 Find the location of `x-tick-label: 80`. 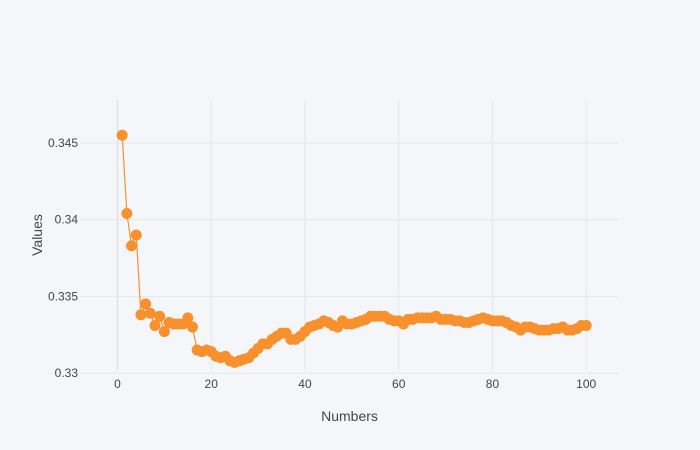

x-tick-label: 80 is located at coordinates (493, 384).